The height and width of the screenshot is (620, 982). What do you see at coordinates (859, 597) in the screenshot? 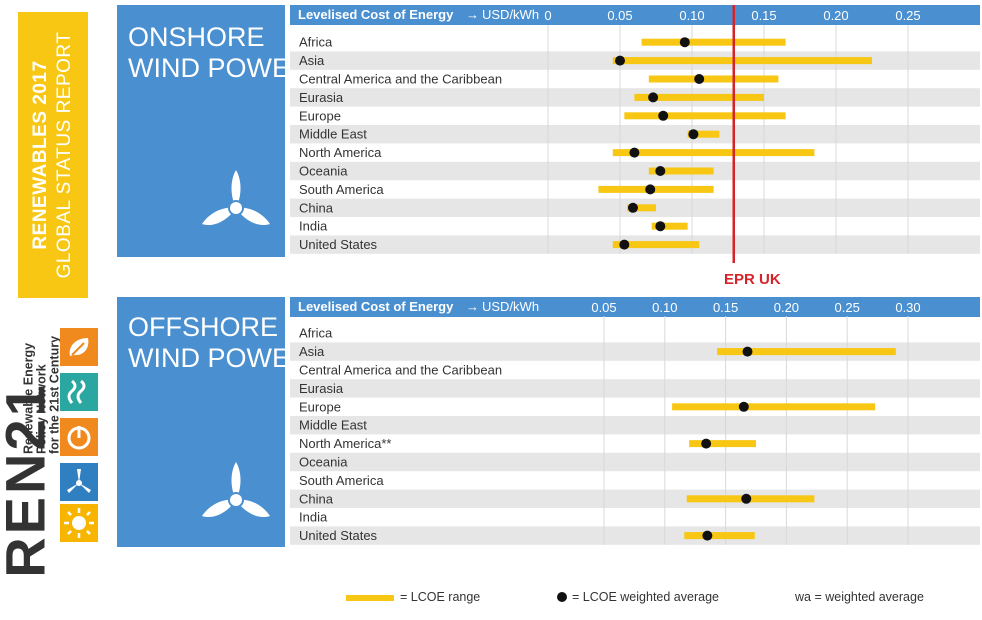
I see `legend-note: wa = weighted average` at bounding box center [859, 597].